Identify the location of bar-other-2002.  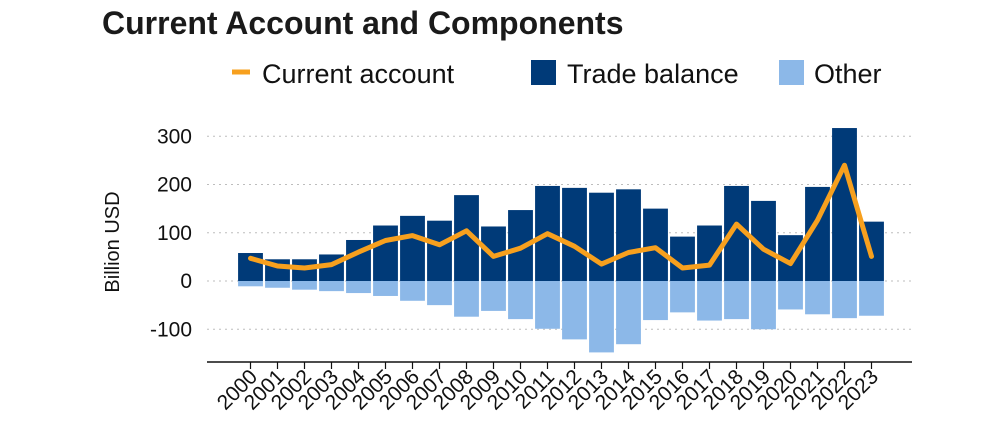
(304, 285).